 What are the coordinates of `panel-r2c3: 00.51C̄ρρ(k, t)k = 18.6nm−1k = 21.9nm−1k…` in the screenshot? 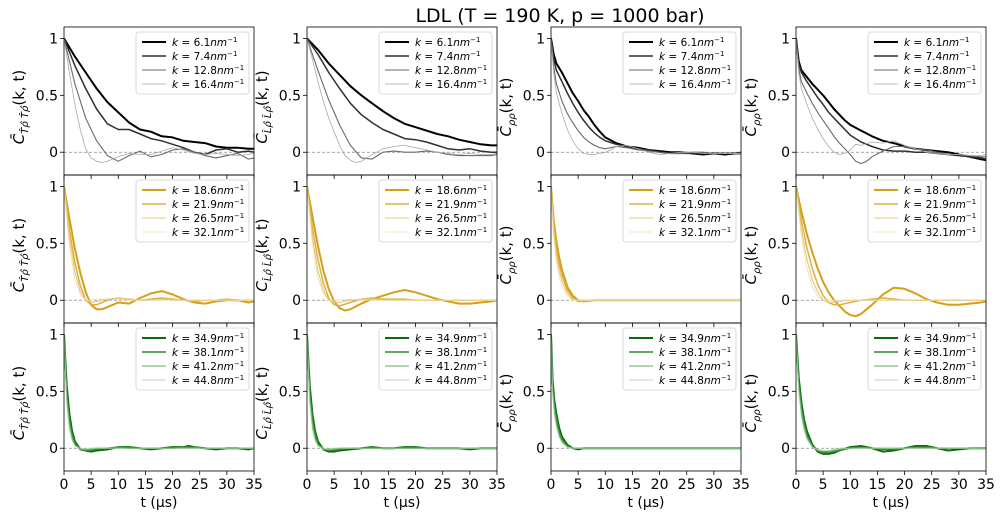 It's located at (619, 250).